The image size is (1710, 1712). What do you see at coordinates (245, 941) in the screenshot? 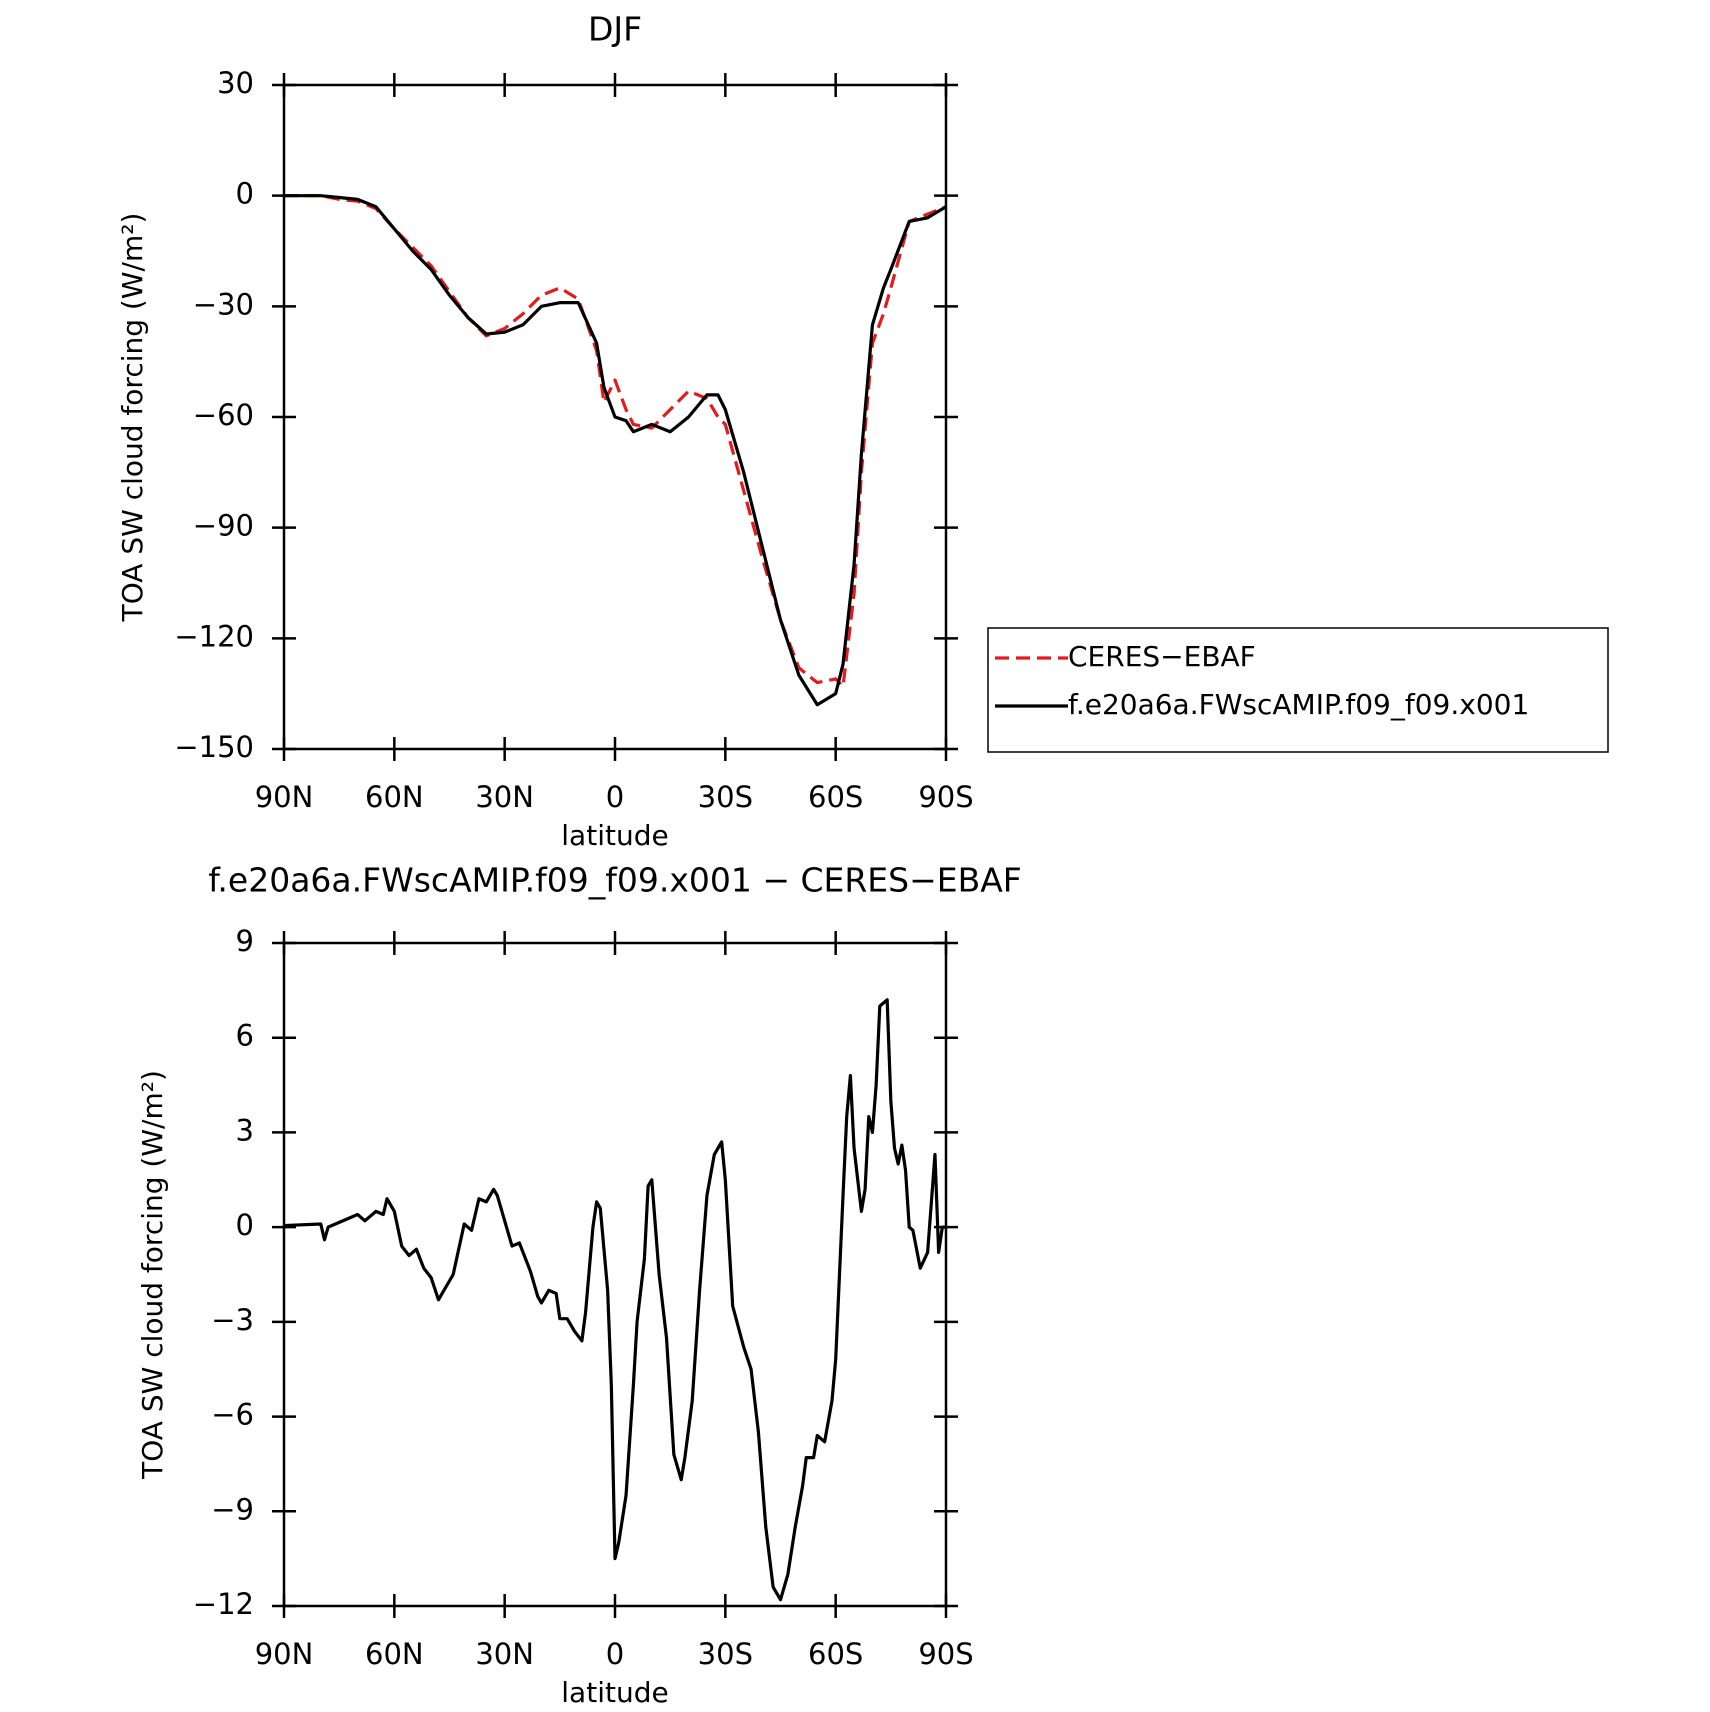
I see `y-tick-label: 9` at bounding box center [245, 941].